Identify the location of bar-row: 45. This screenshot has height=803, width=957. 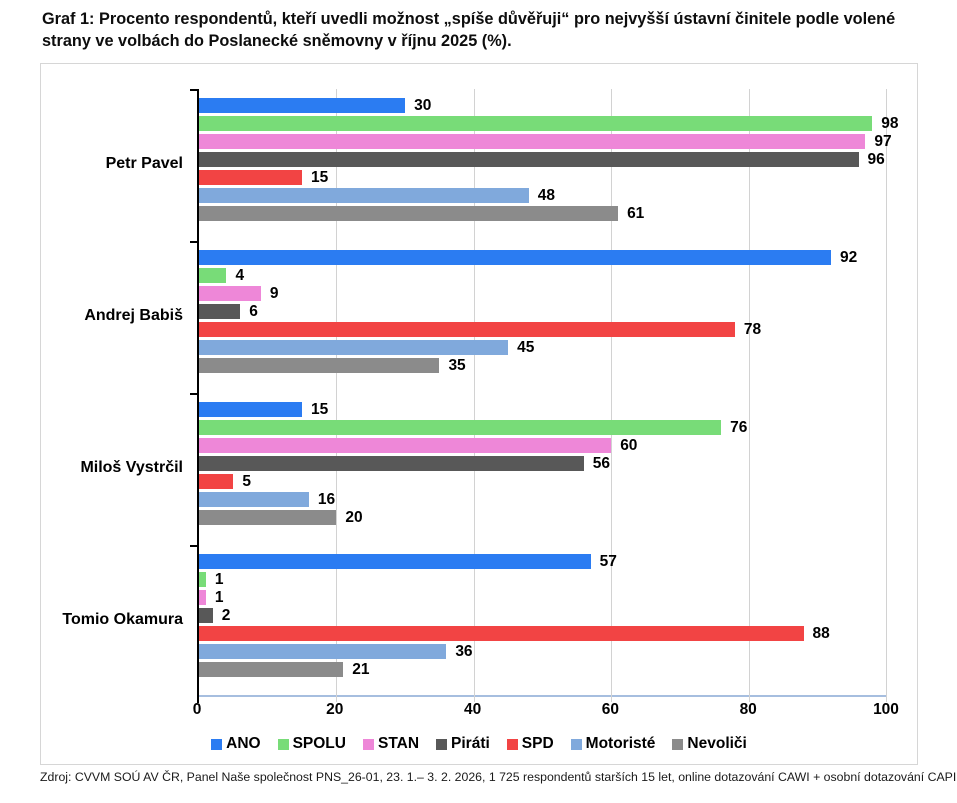
(542, 347).